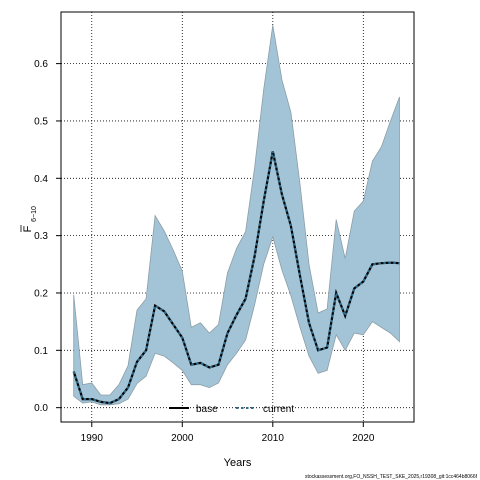 This screenshot has width=480, height=480. Describe the element at coordinates (41, 179) in the screenshot. I see `y-tick-label: 0.4` at that location.